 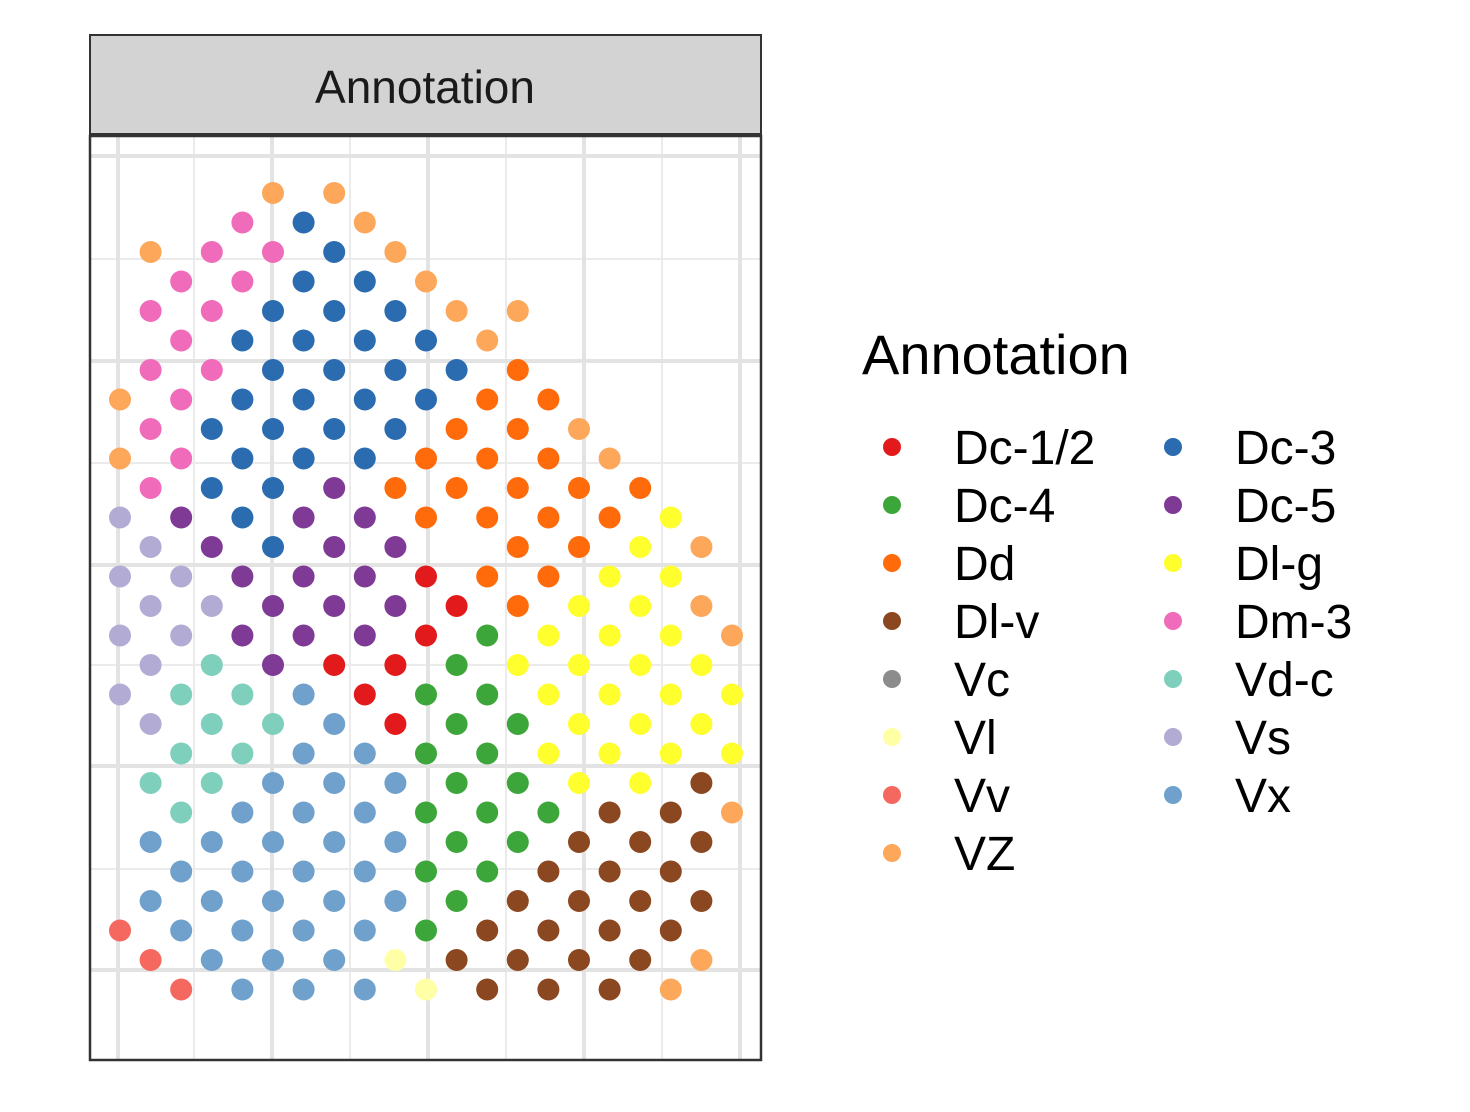 What do you see at coordinates (1258, 622) in the screenshot?
I see `legend-entry: Dm-3` at bounding box center [1258, 622].